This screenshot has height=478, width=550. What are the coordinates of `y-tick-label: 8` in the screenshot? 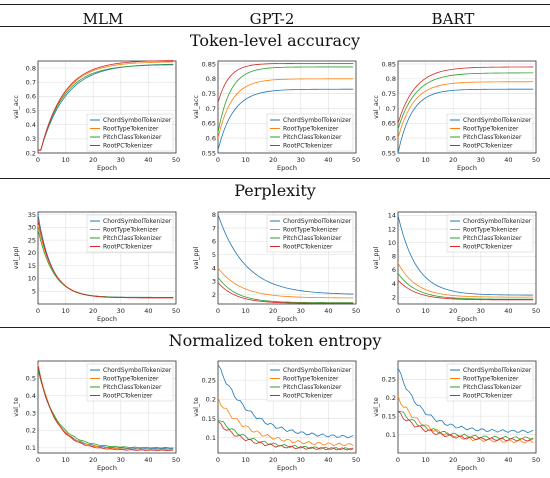 It's located at (214, 215).